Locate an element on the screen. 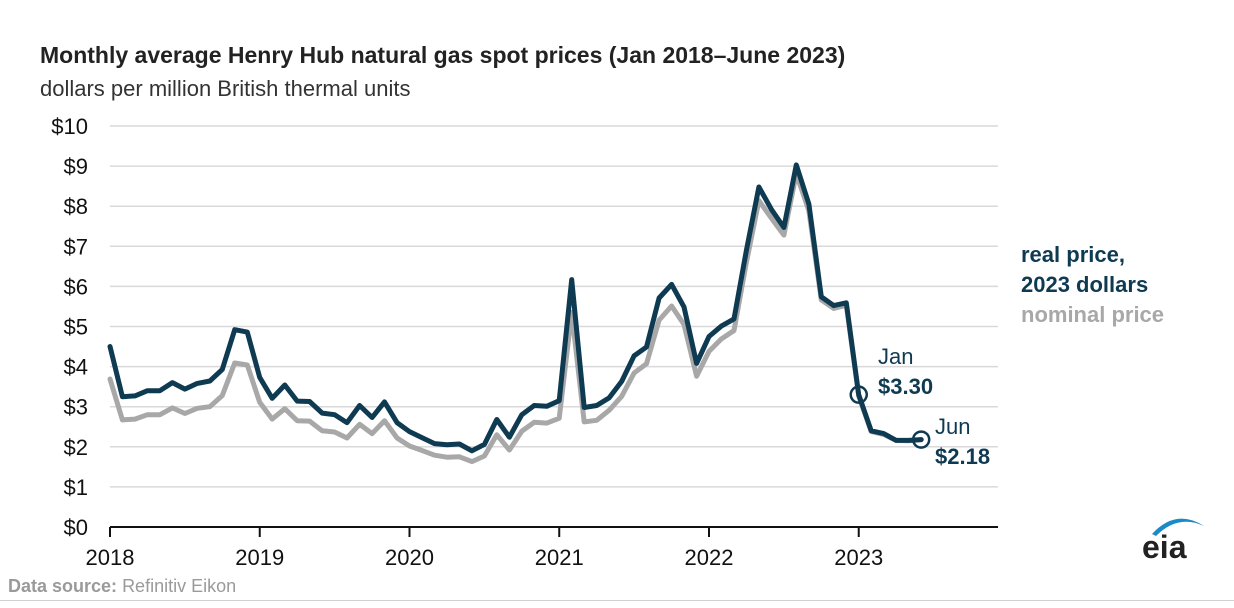 Image resolution: width=1234 pixels, height=608 pixels. eia-logo: eia is located at coordinates (1173, 541).